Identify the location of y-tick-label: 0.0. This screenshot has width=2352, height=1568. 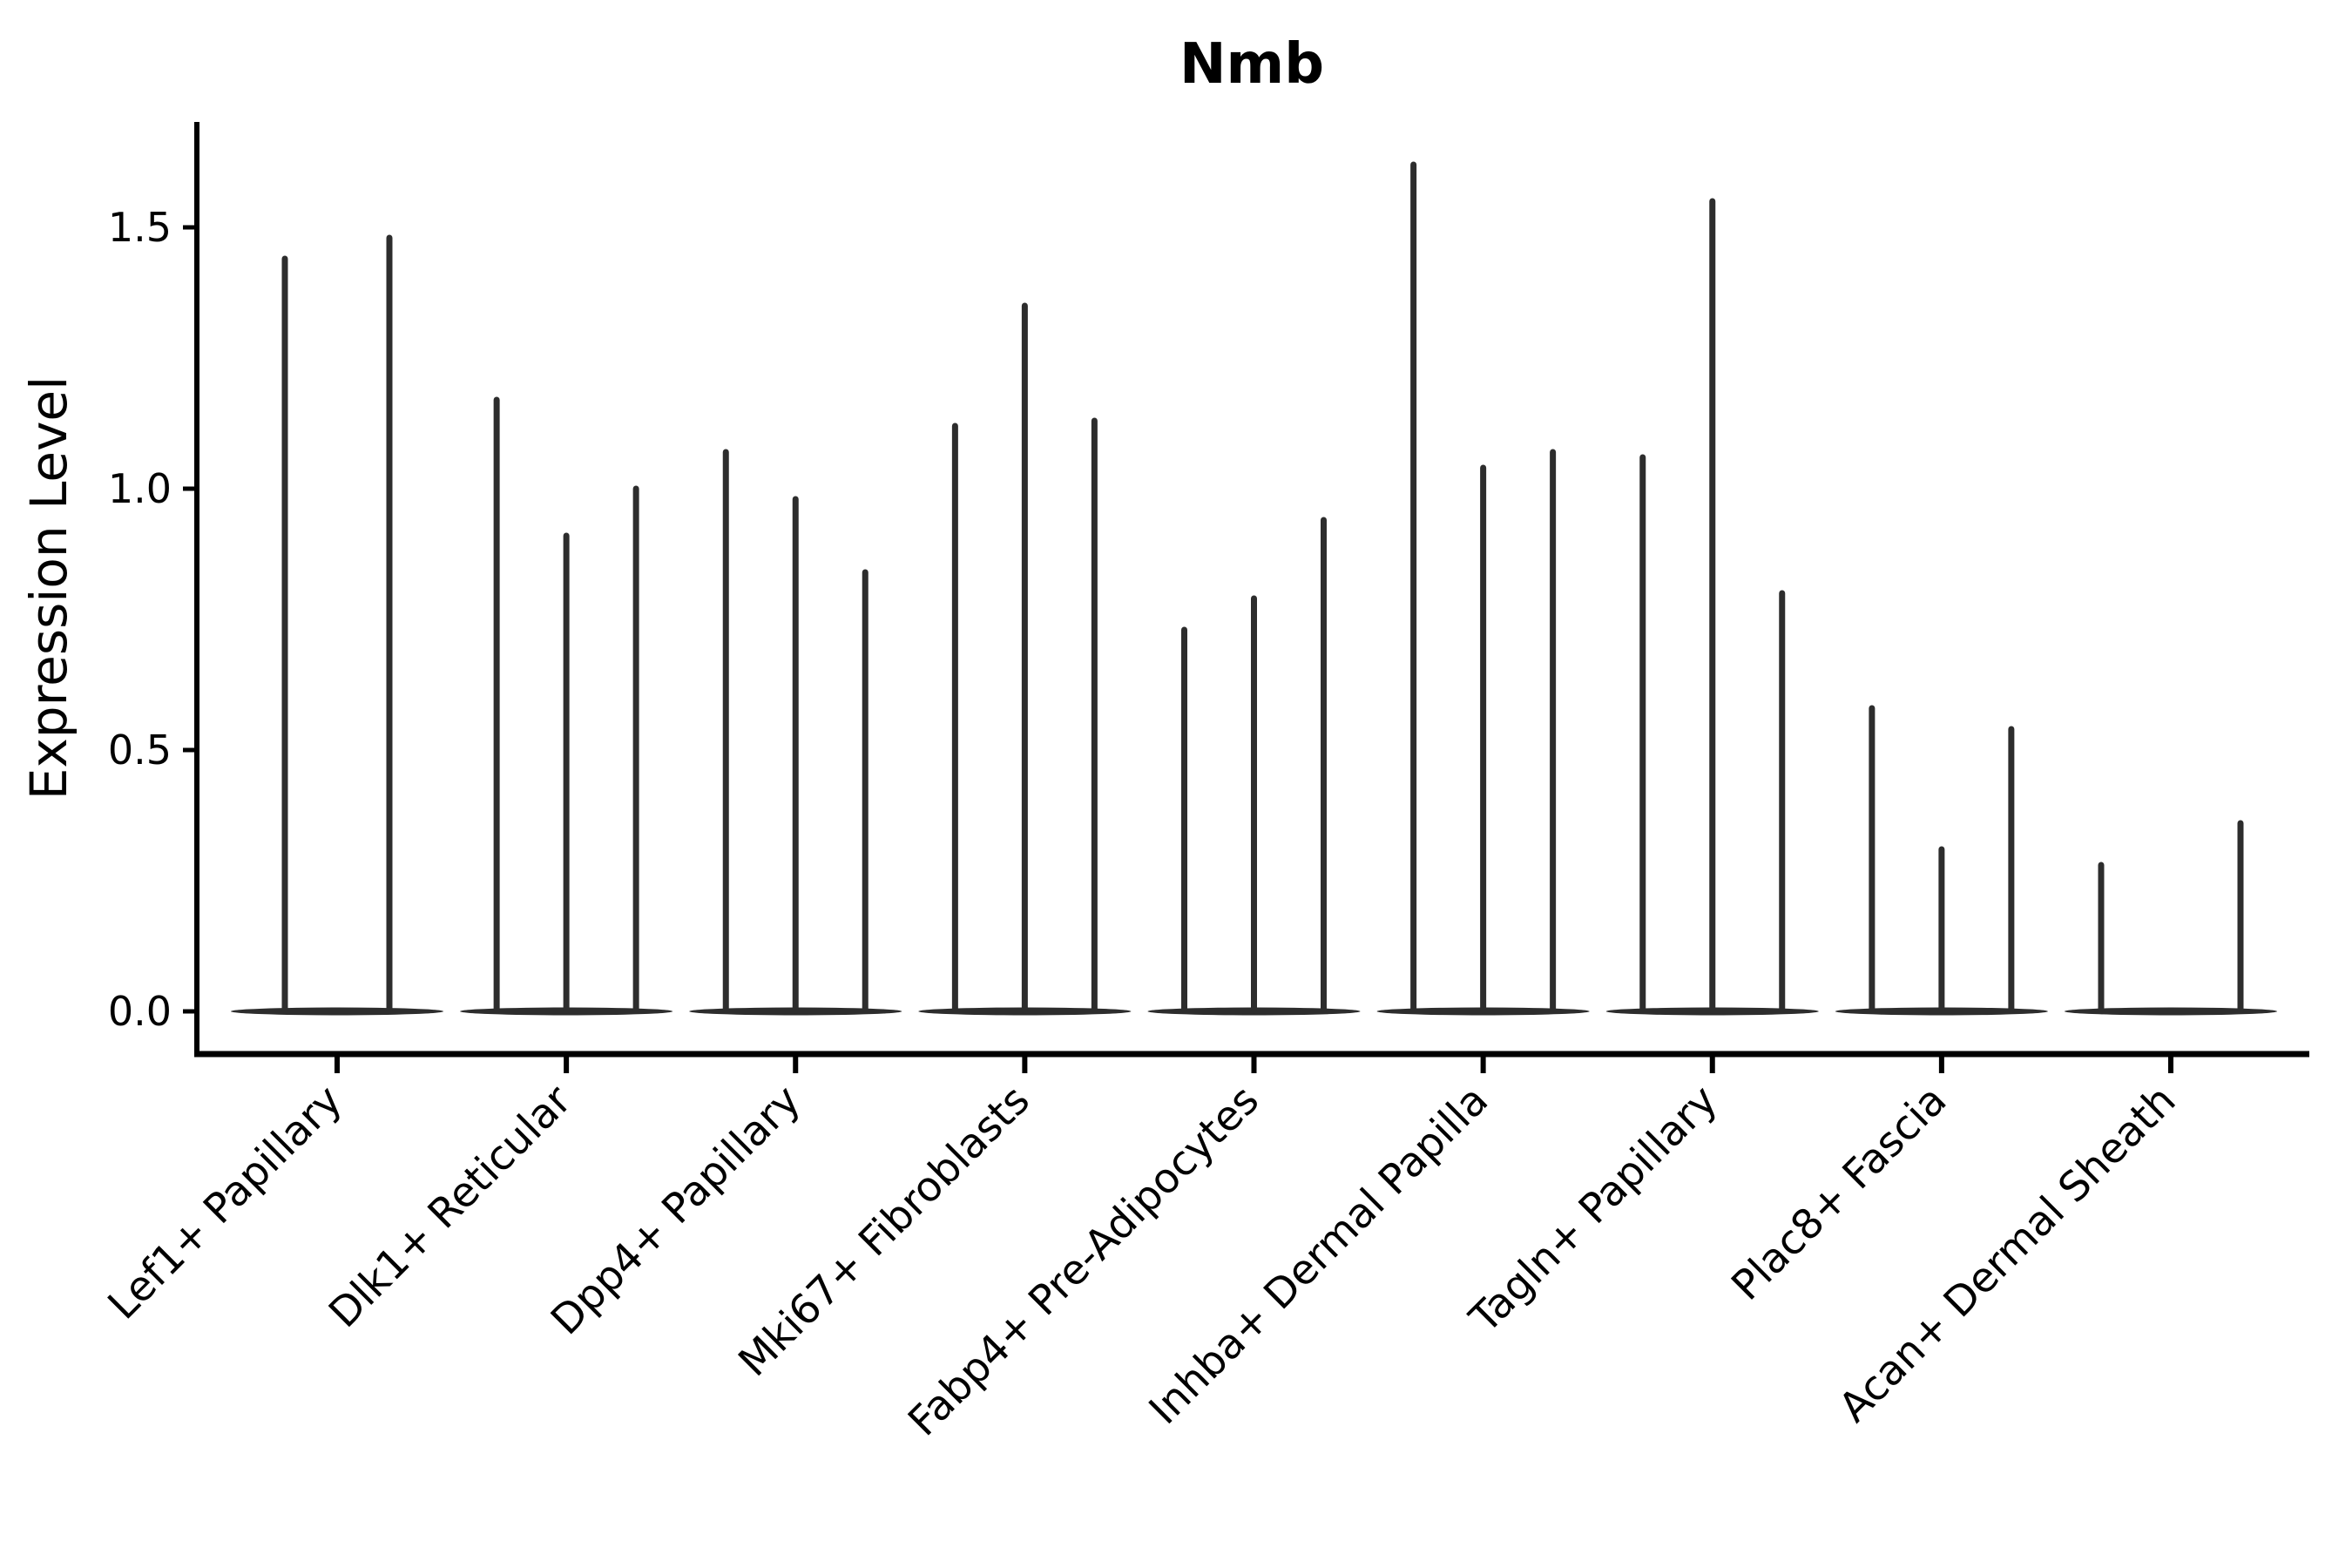
(140, 1012).